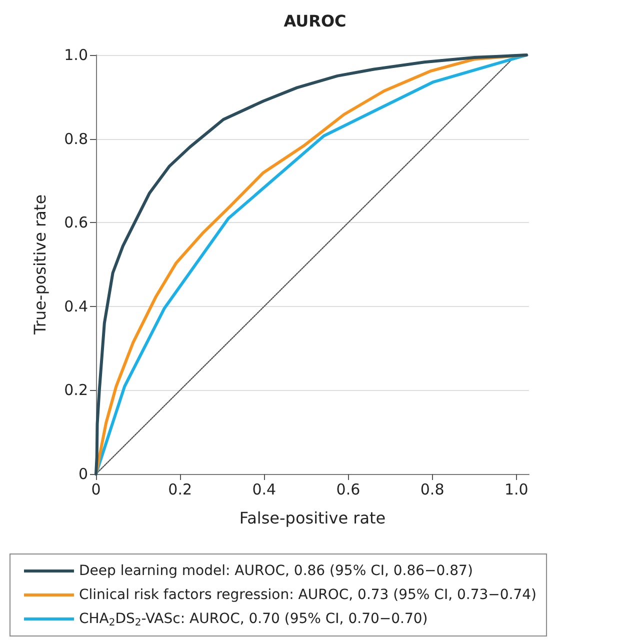 This screenshot has width=631, height=644. Describe the element at coordinates (312, 518) in the screenshot. I see `x-axis-title: False-positive rate` at that location.